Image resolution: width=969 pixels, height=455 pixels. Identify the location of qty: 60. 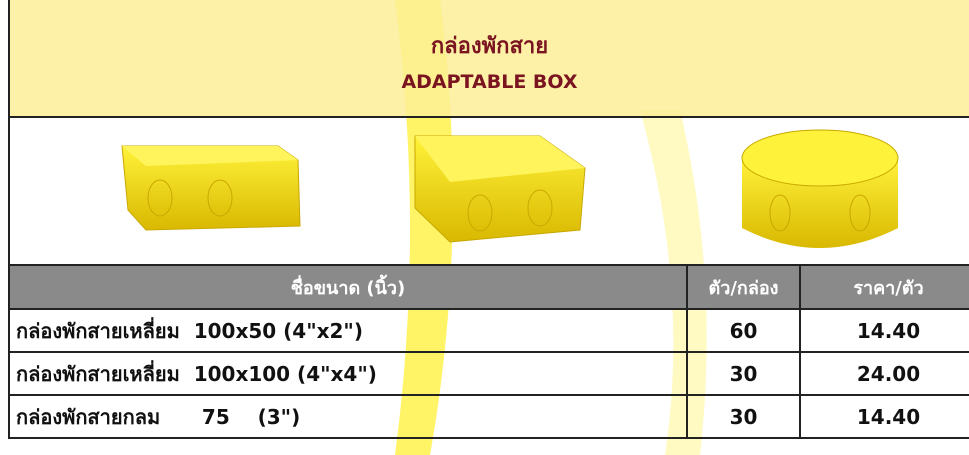
(743, 330).